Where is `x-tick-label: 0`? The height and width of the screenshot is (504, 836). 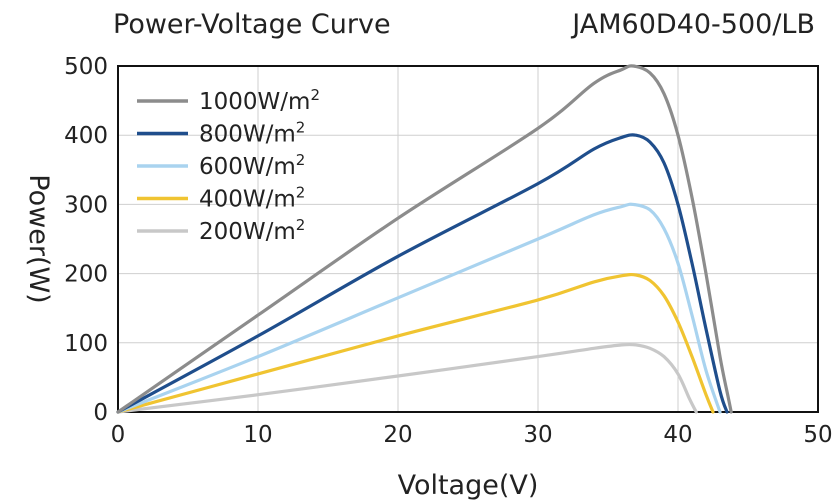 x-tick-label: 0 is located at coordinates (118, 435).